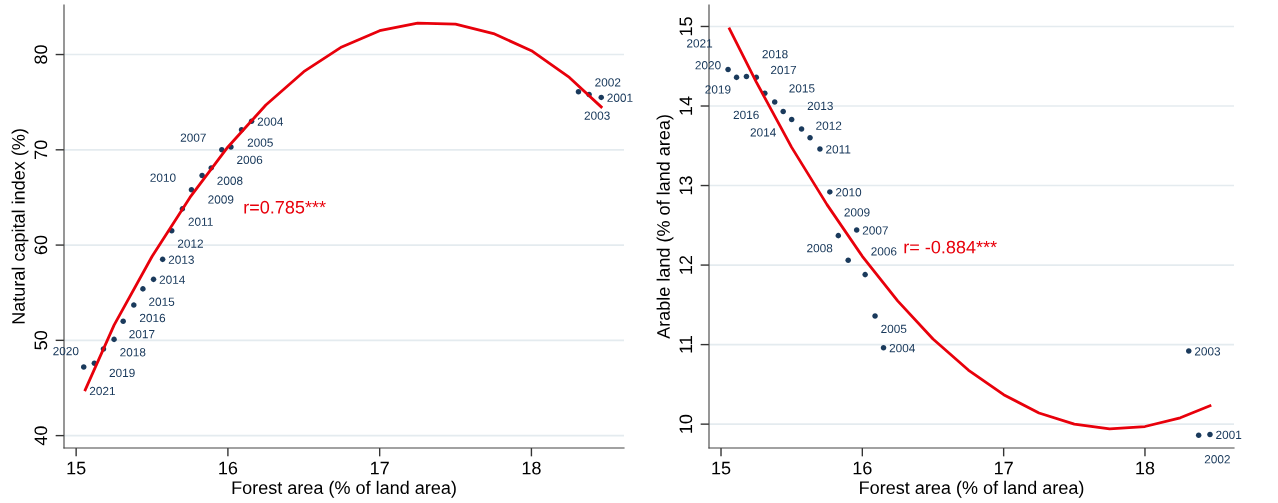  What do you see at coordinates (20, 226) in the screenshot?
I see `y-axis-title: Natural capital index (%)` at bounding box center [20, 226].